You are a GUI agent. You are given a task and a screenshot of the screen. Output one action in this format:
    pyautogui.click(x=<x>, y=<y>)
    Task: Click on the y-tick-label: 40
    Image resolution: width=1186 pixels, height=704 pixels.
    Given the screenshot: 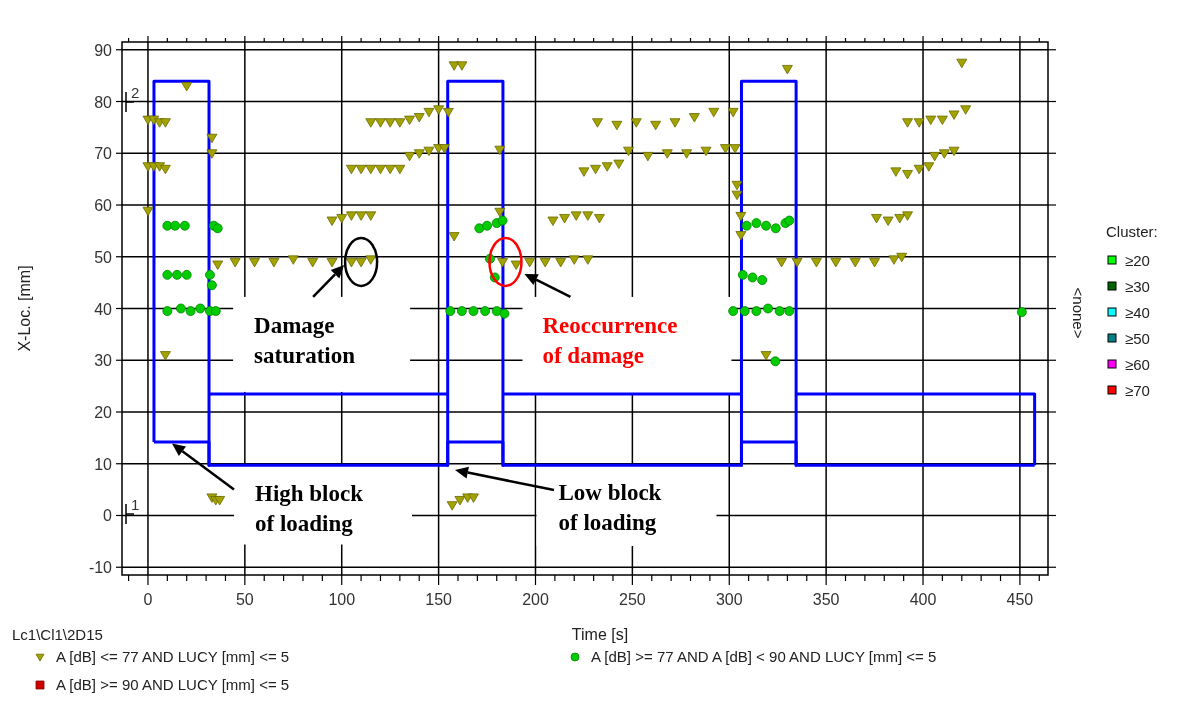 What is the action you would take?
    pyautogui.click(x=103, y=309)
    